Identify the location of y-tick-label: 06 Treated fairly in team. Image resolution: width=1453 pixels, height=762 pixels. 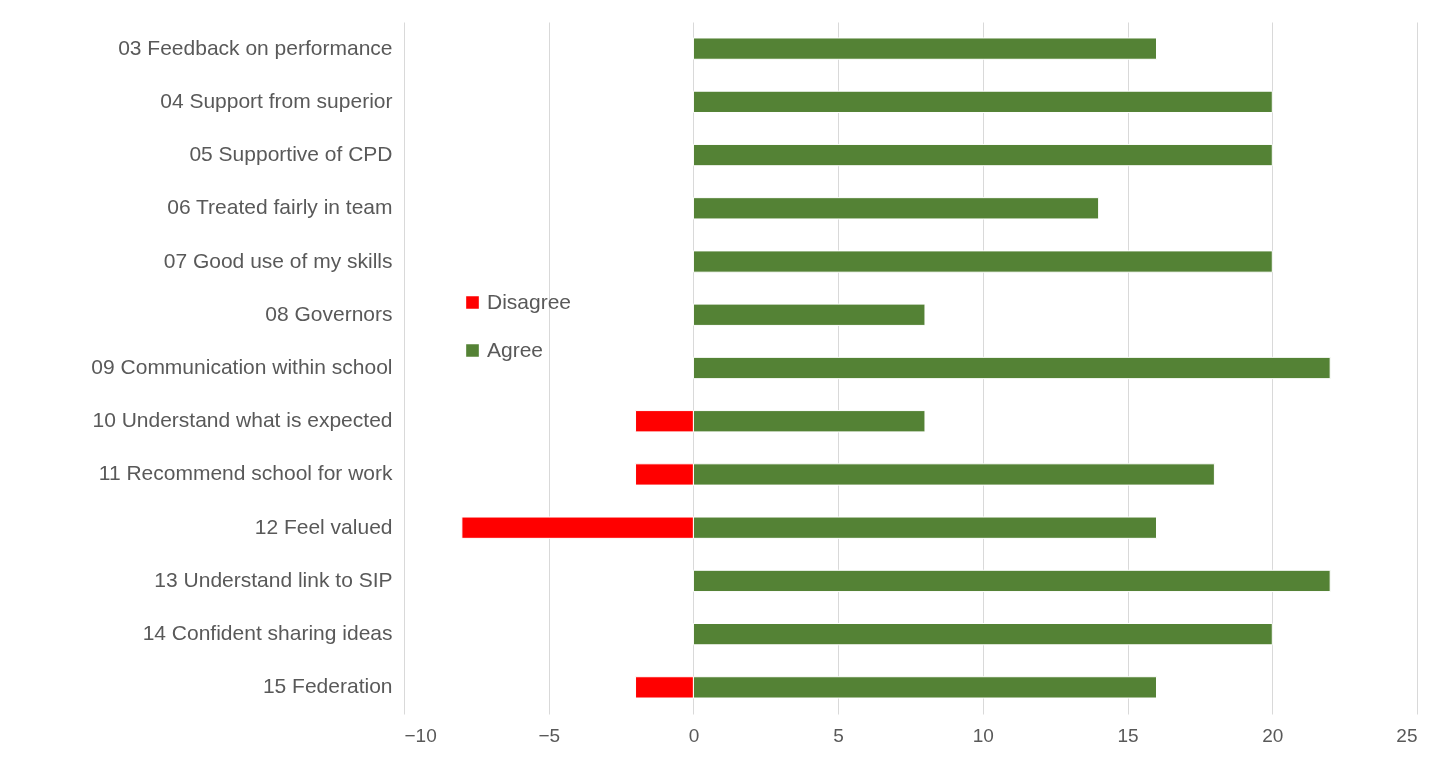
(280, 207).